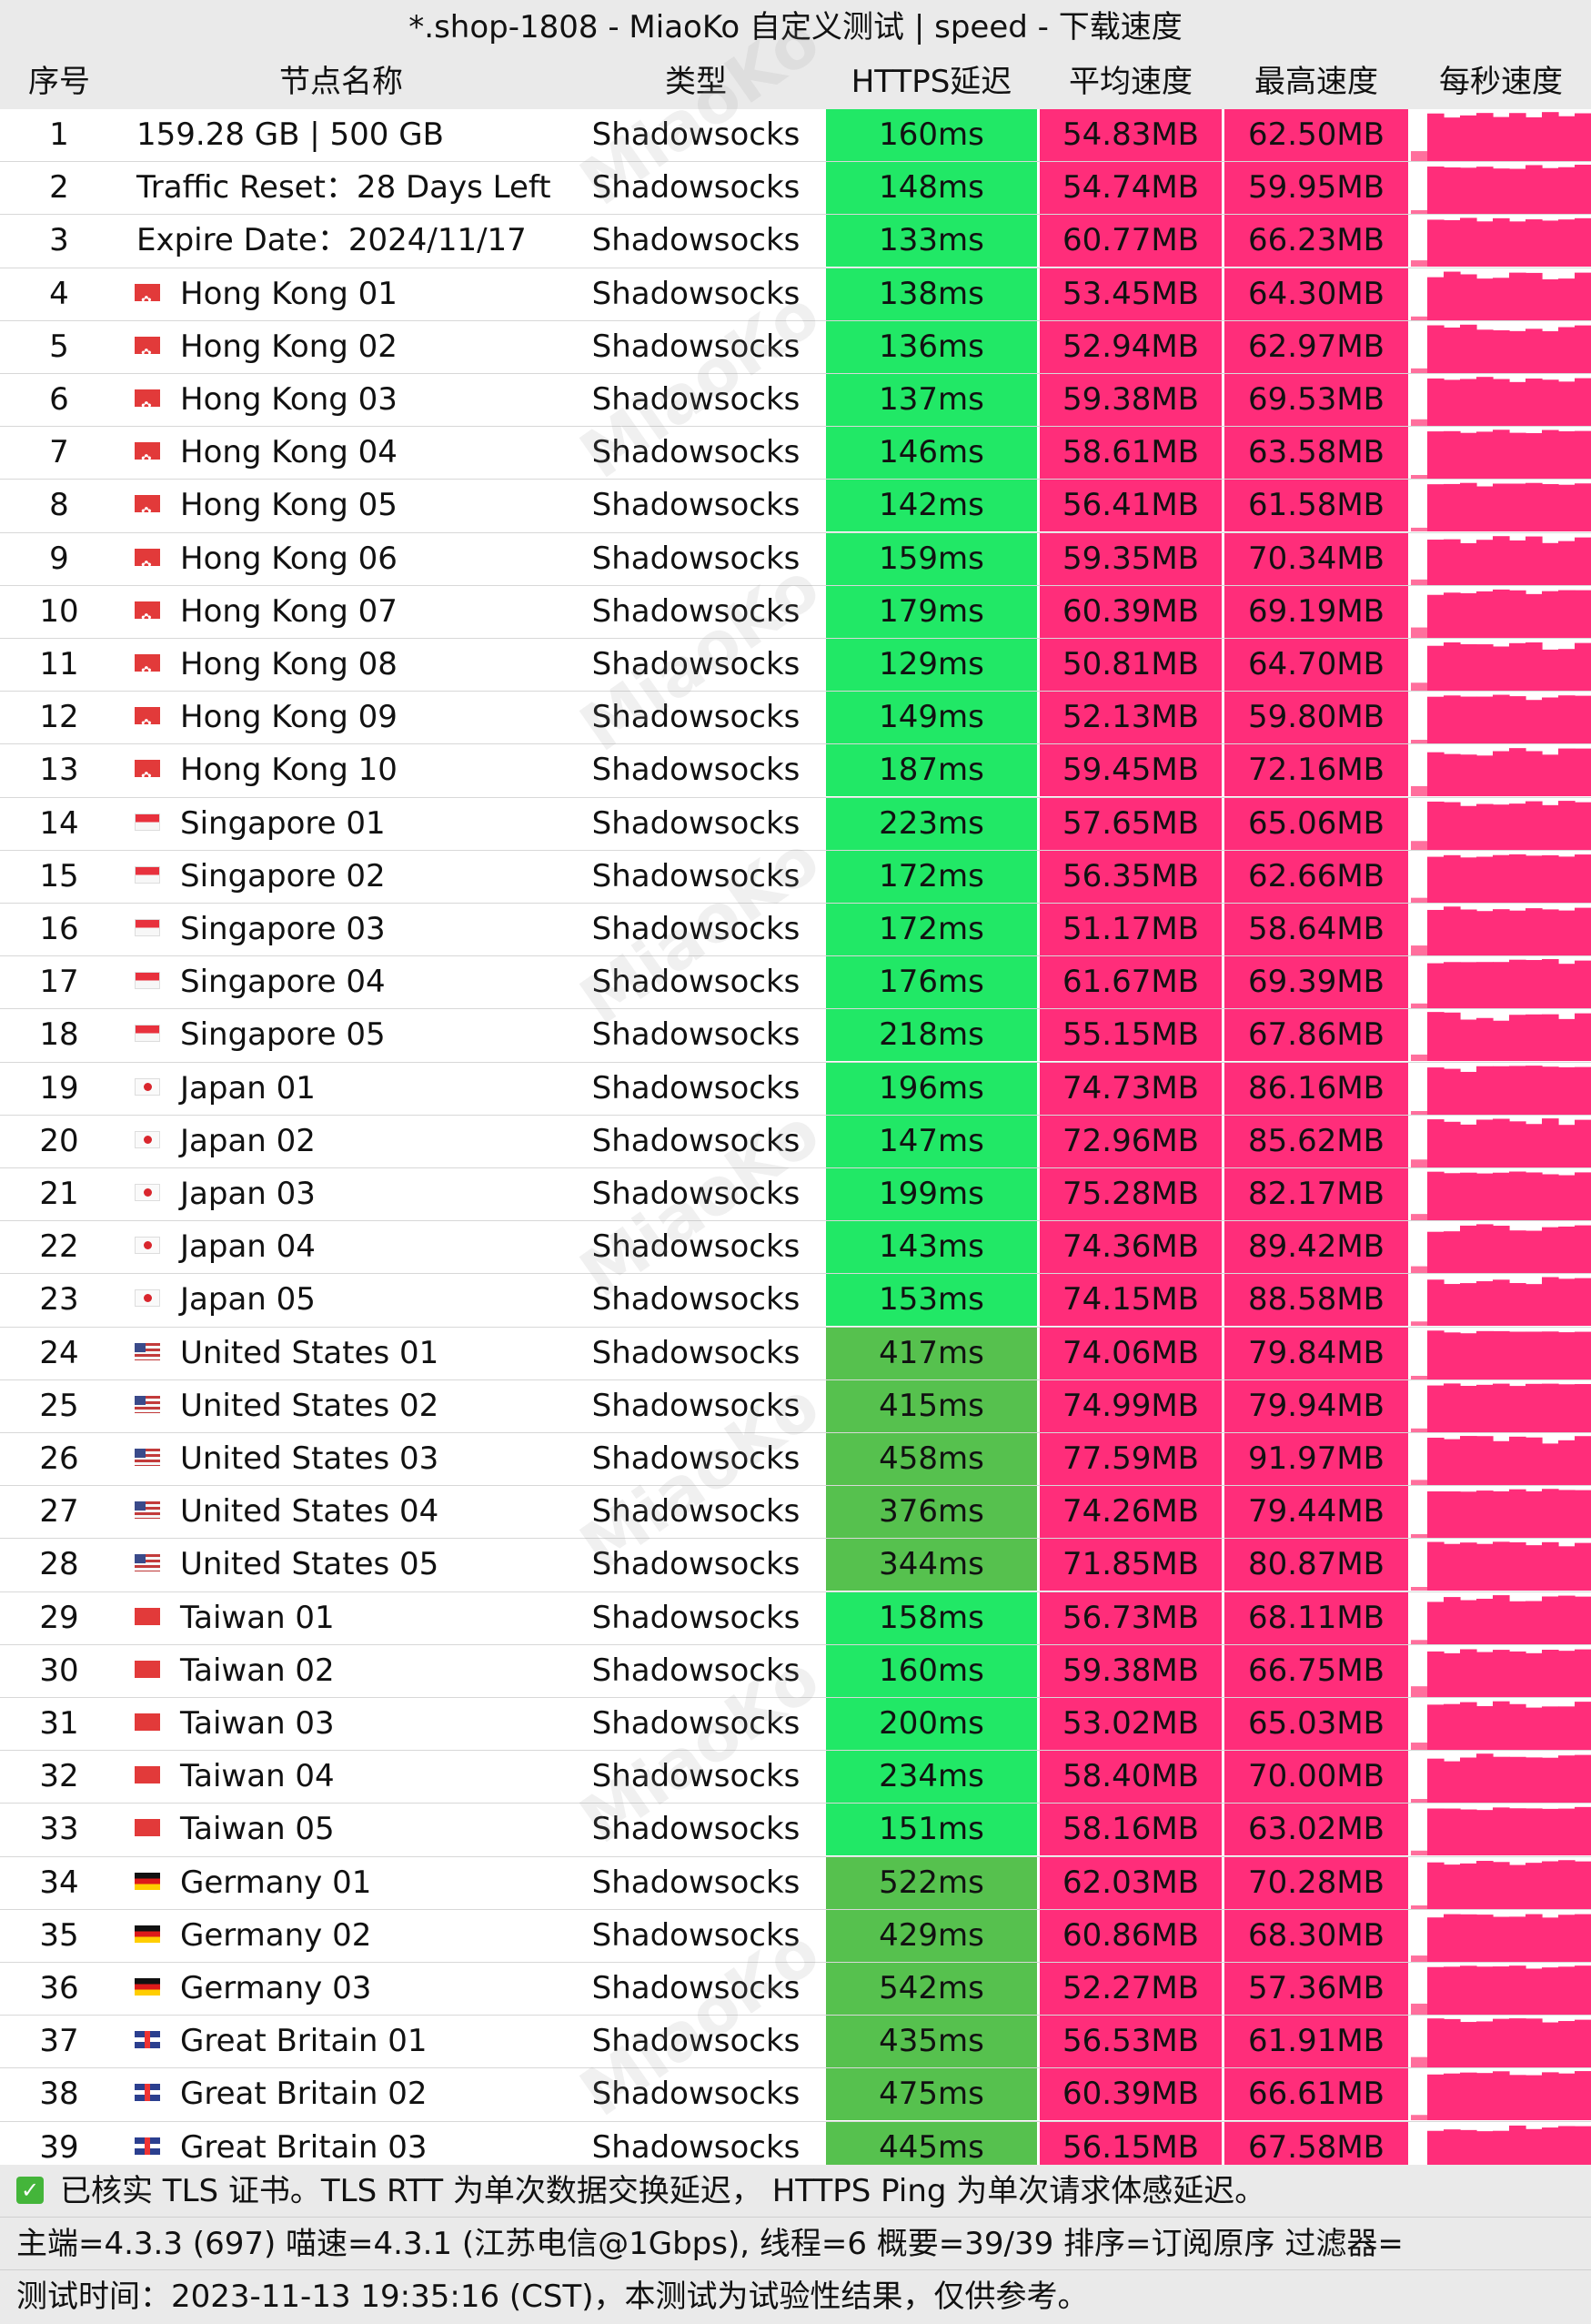 Image resolution: width=1591 pixels, height=2324 pixels. I want to click on max-speed: 91.97MB, so click(1316, 1459).